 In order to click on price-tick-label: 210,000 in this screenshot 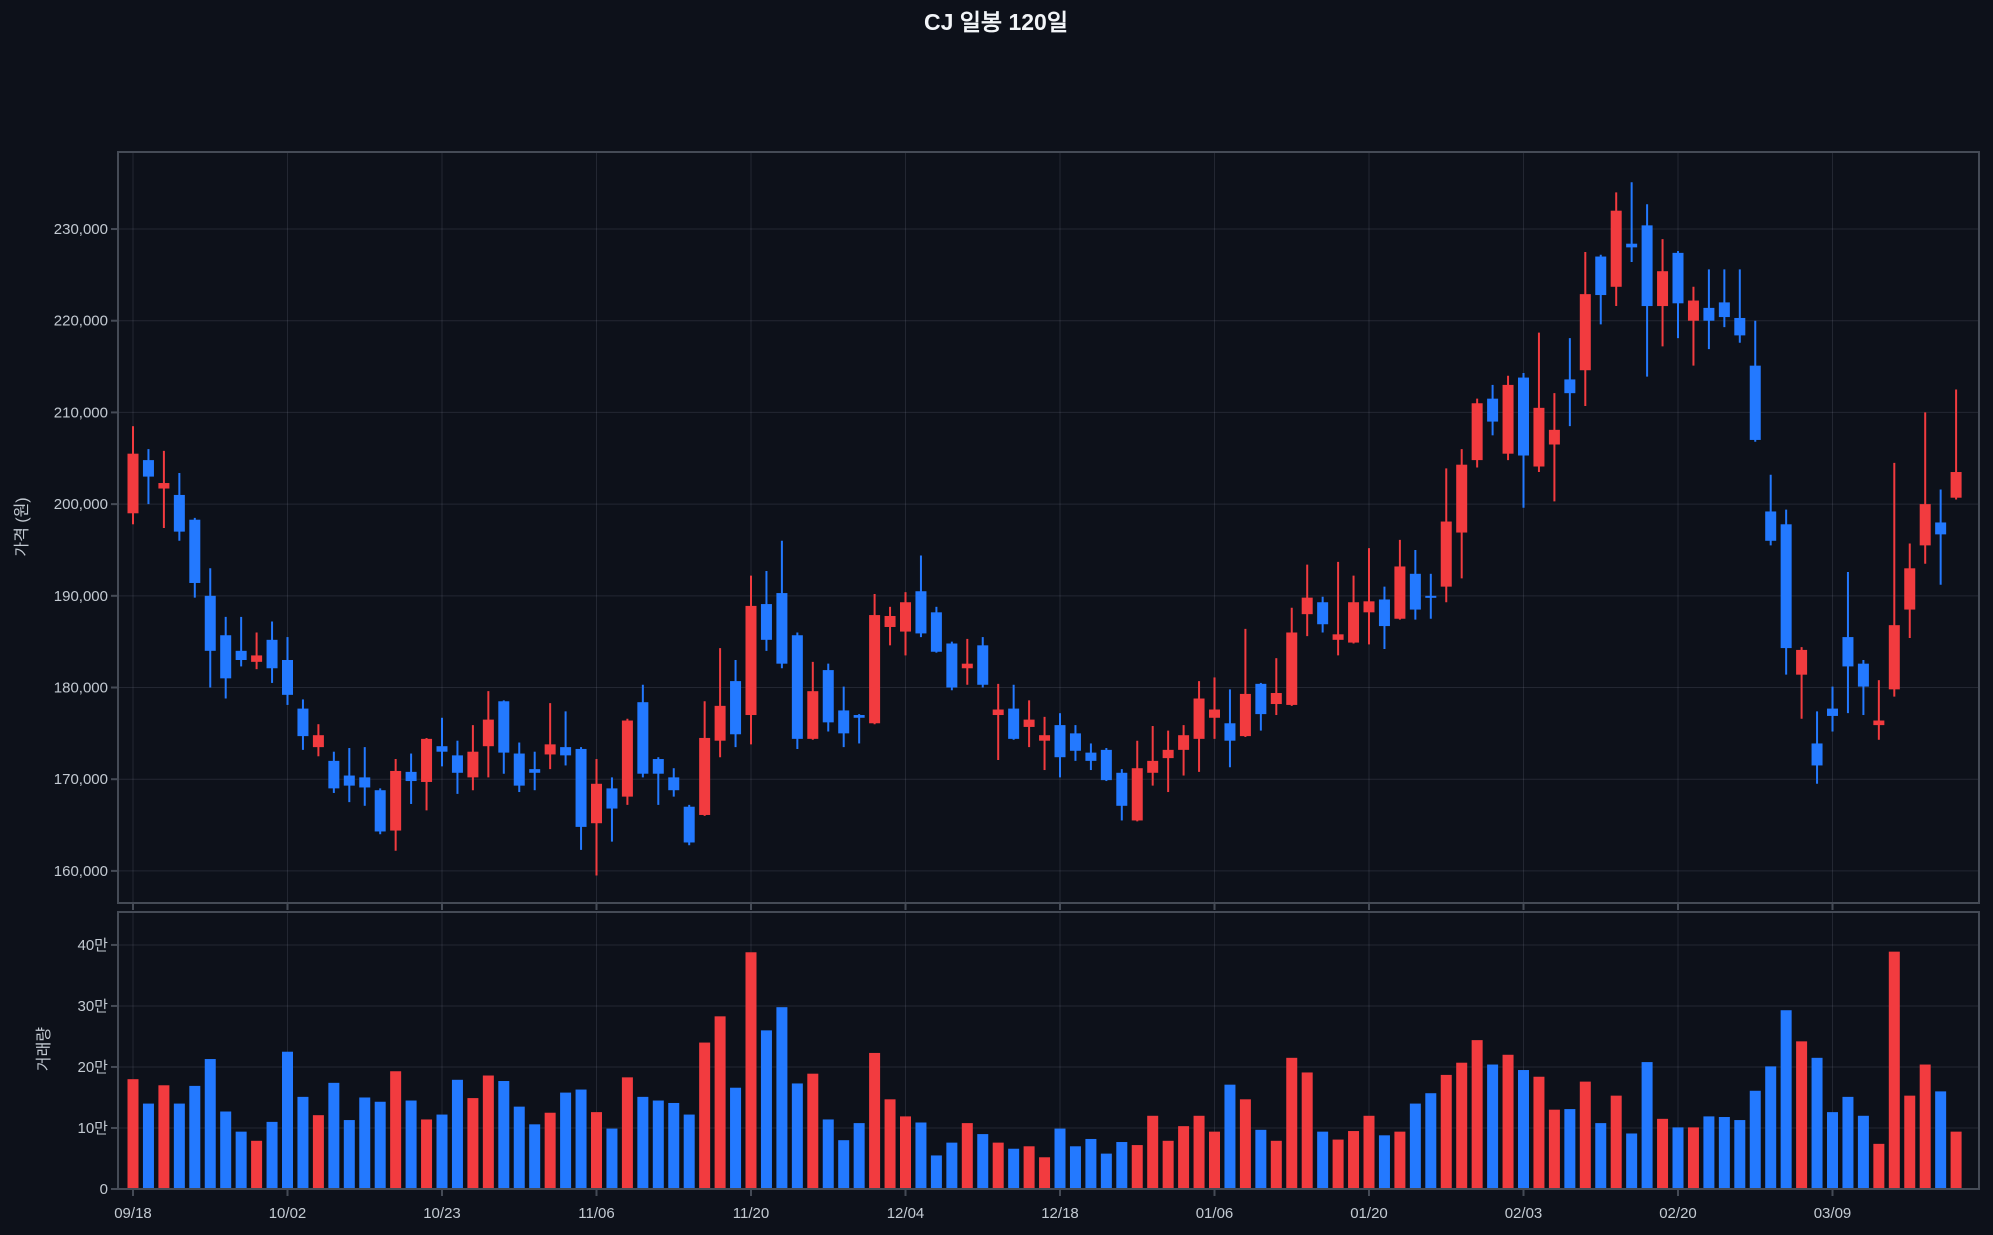, I will do `click(81, 412)`.